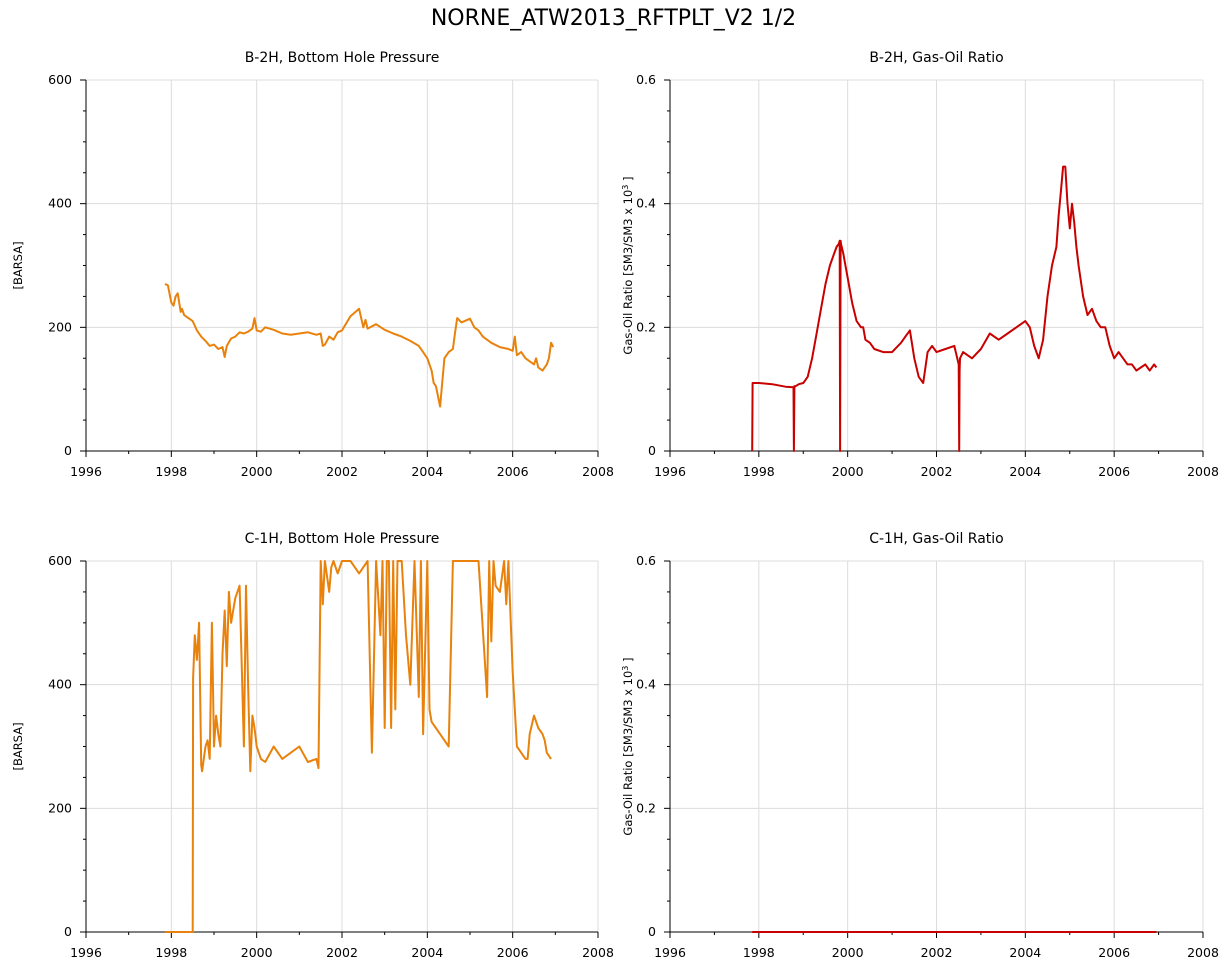  What do you see at coordinates (613, 18) in the screenshot?
I see `page-title: NORNE_ATW2013_RFTPLT_V2 1/2` at bounding box center [613, 18].